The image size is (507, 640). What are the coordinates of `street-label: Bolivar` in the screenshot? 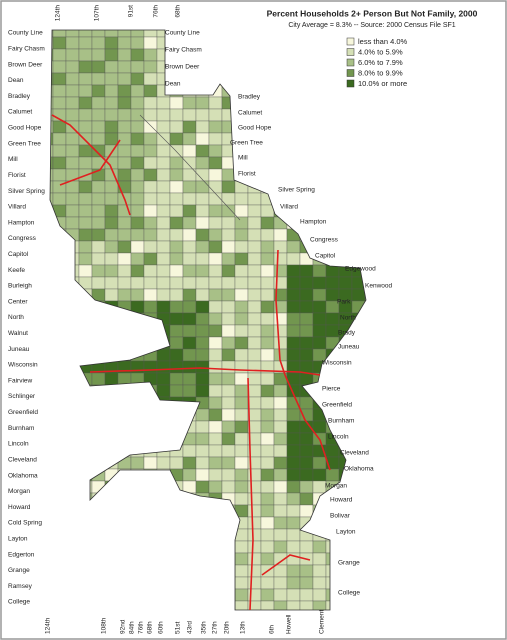 It's located at (340, 516).